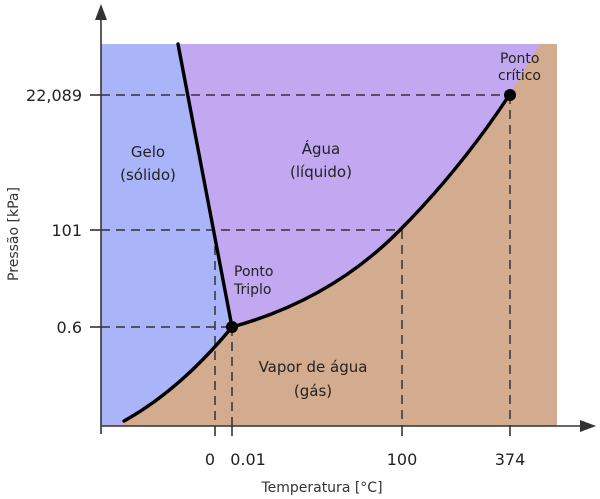 This screenshot has height=499, width=600. Describe the element at coordinates (588, 426) in the screenshot. I see `x-axis-arrow` at that location.